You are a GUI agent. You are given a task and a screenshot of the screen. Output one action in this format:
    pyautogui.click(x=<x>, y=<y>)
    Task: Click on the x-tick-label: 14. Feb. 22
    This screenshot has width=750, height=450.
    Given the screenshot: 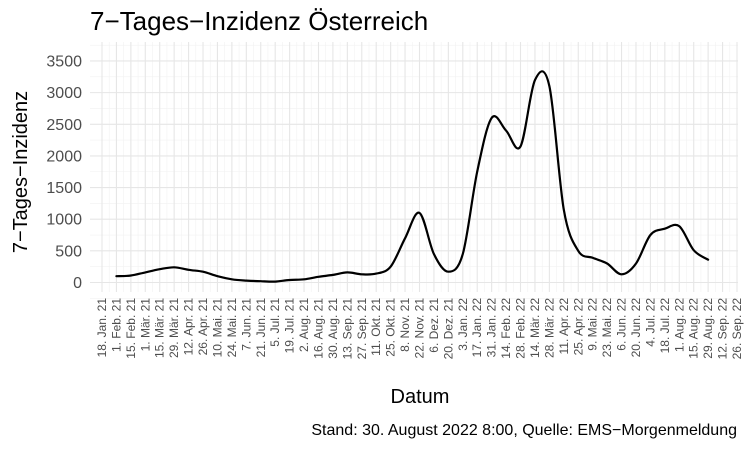 What is the action you would take?
    pyautogui.click(x=506, y=328)
    